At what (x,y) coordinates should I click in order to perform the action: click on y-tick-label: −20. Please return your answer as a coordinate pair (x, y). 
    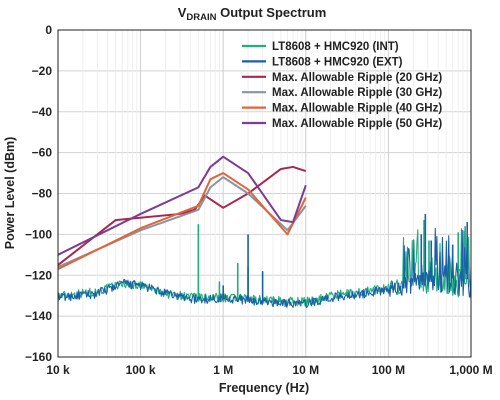
    Looking at the image, I should click on (42, 71).